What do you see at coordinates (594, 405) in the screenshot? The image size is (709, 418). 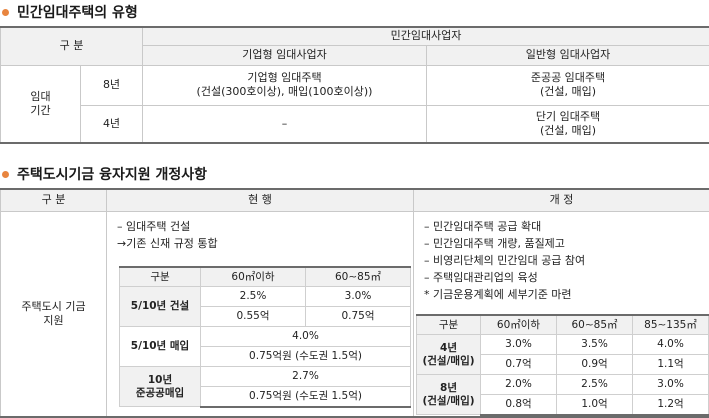 I see `revised-8-years-amount-60-85: 1.0억` at bounding box center [594, 405].